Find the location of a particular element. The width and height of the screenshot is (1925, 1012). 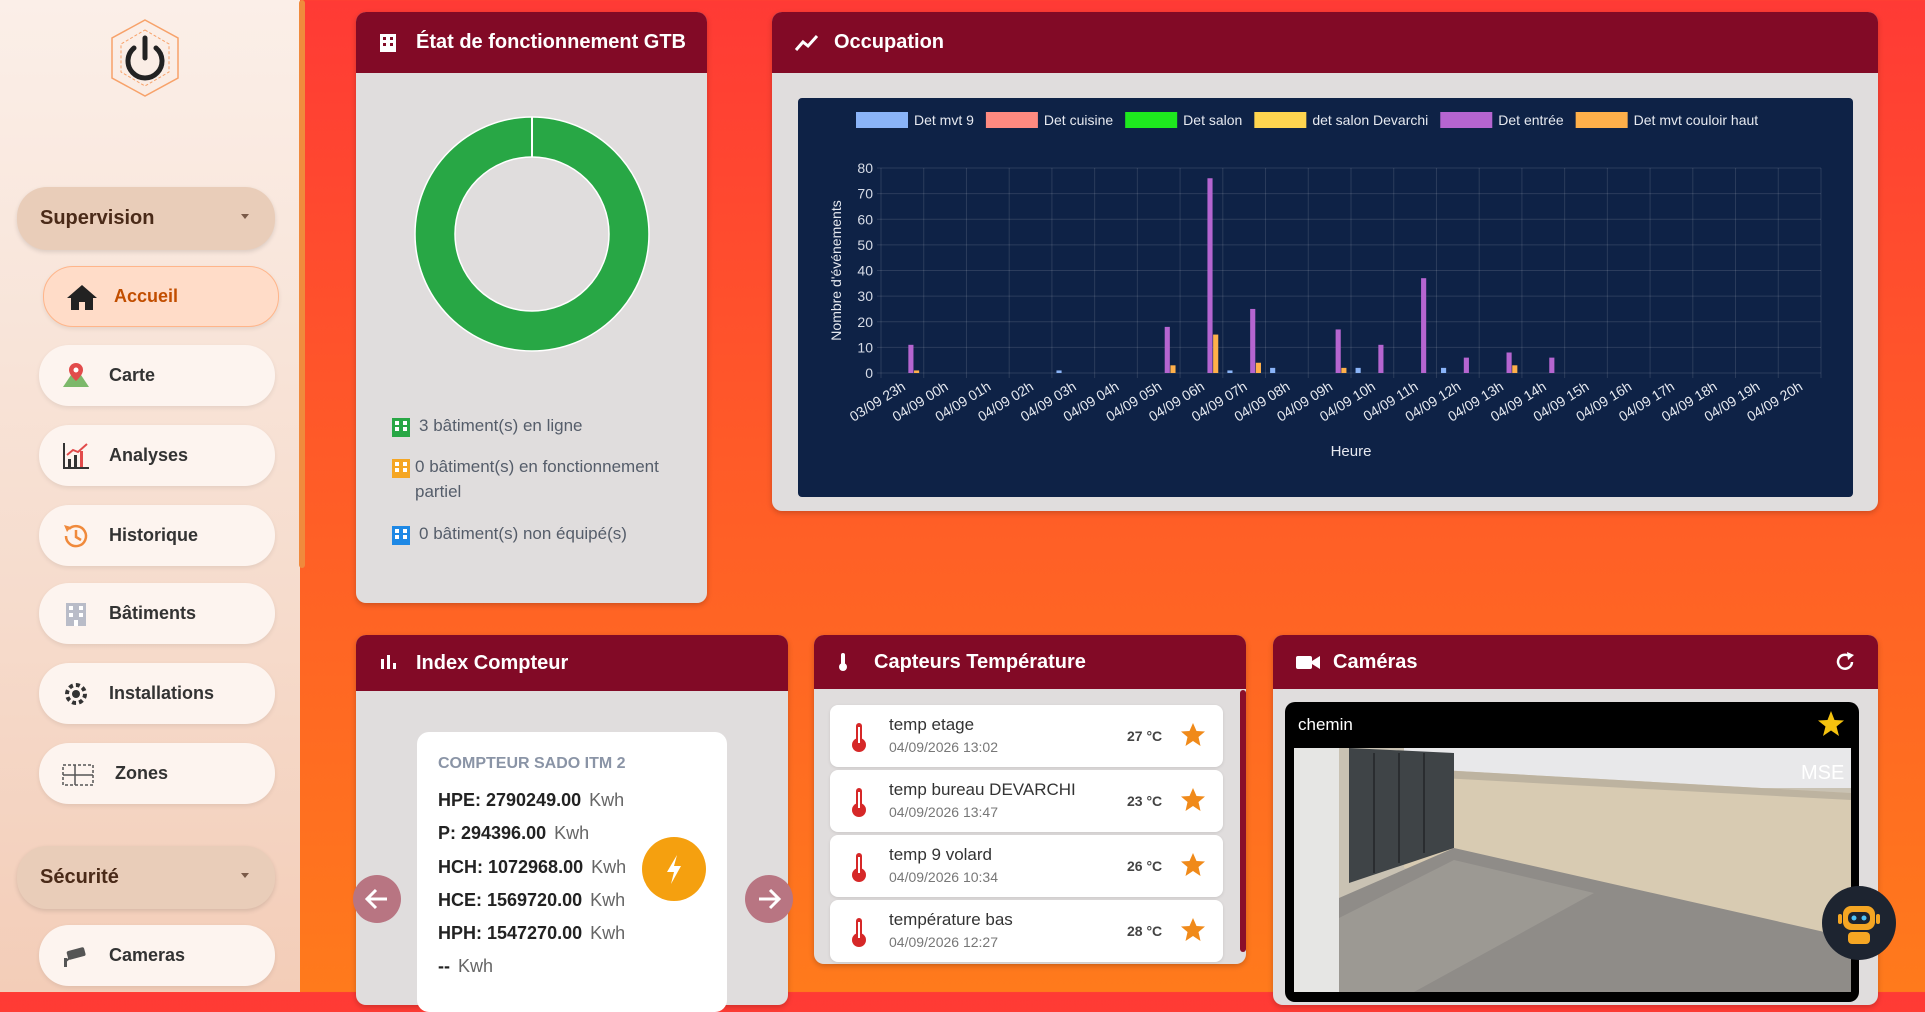

sensor-temp: 23 °C is located at coordinates (1145, 801).